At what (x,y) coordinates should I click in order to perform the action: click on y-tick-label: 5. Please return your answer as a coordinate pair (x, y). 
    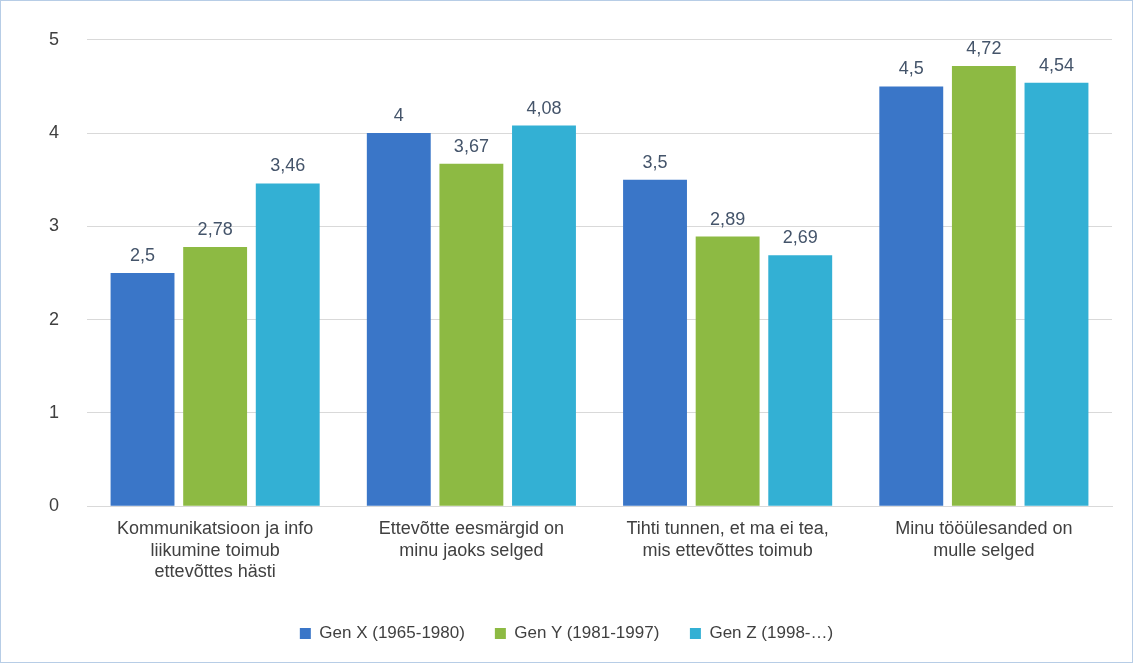
    Looking at the image, I should click on (54, 38).